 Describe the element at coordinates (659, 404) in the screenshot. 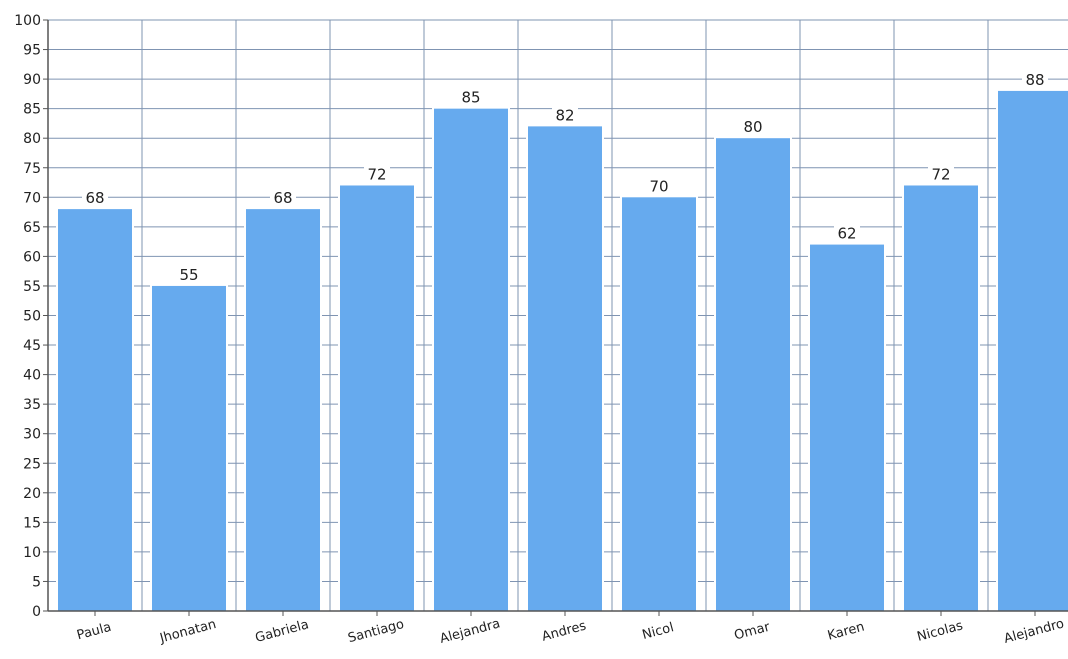

I see `bar-nicol` at that location.